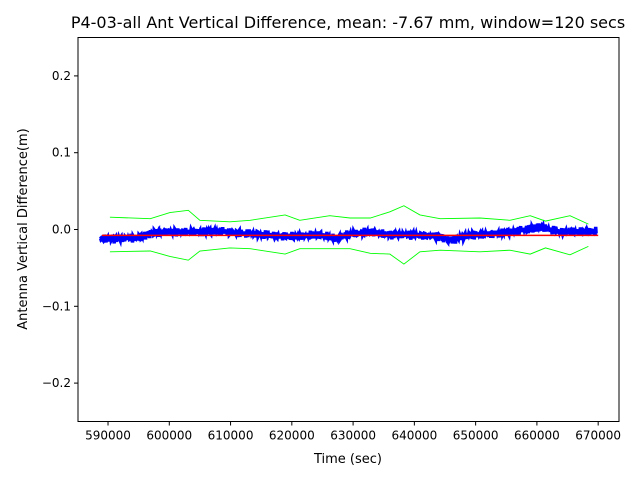 Image resolution: width=640 pixels, height=480 pixels. What do you see at coordinates (598, 436) in the screenshot?
I see `x-tick-label: 670000` at bounding box center [598, 436].